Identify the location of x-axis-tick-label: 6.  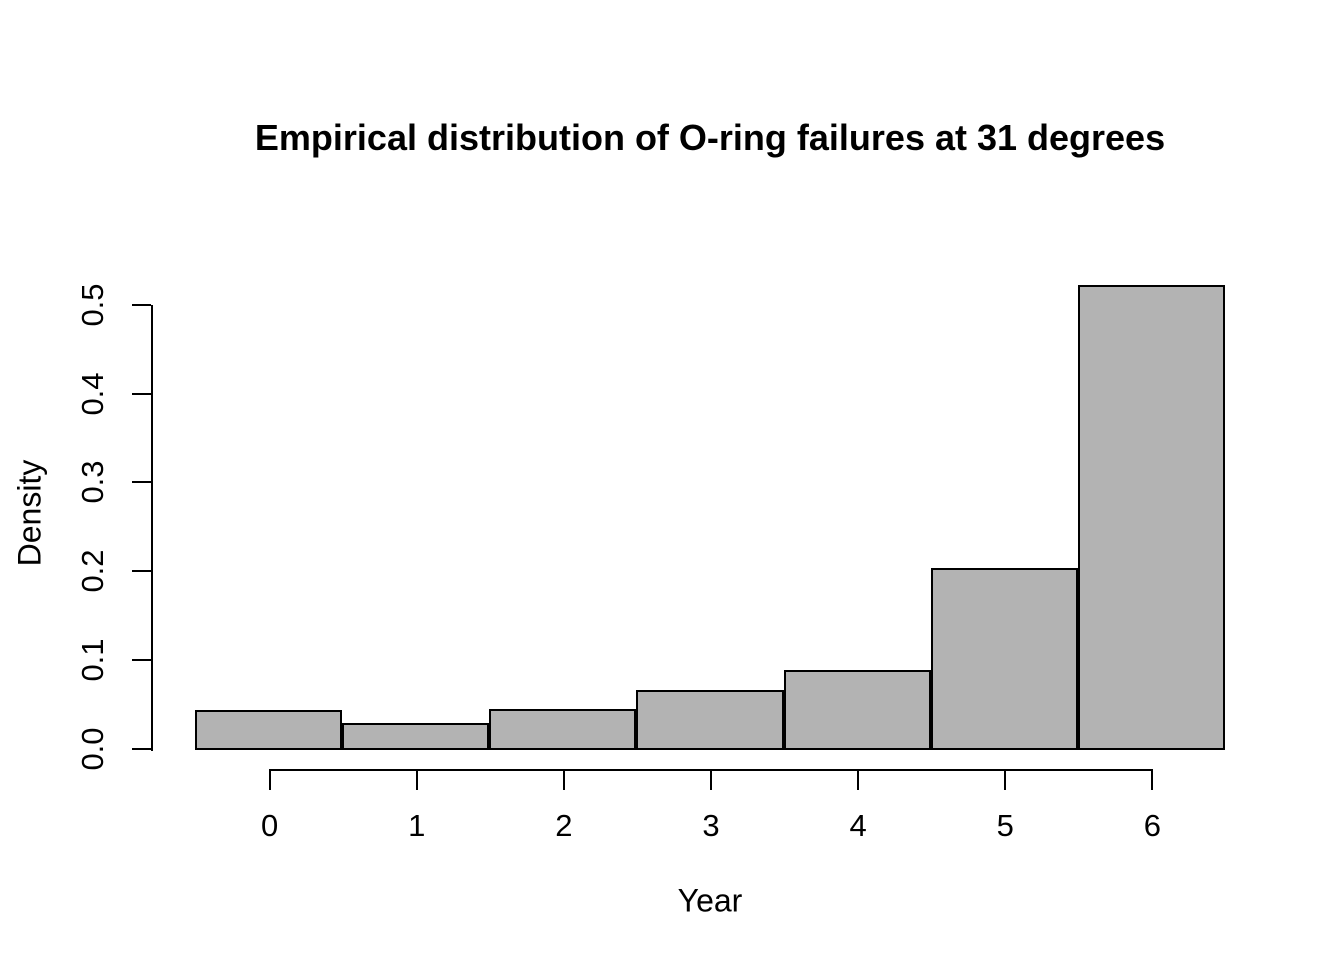
(1152, 825).